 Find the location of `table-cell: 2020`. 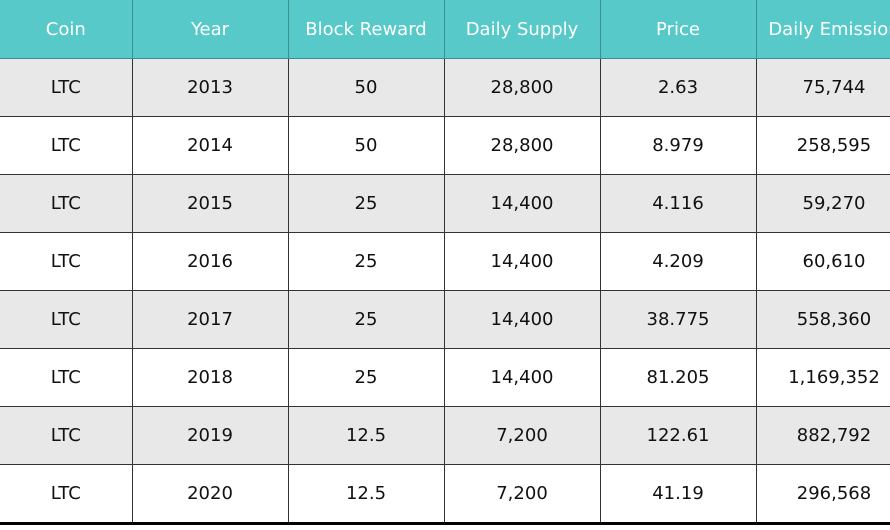

table-cell: 2020 is located at coordinates (210, 494).